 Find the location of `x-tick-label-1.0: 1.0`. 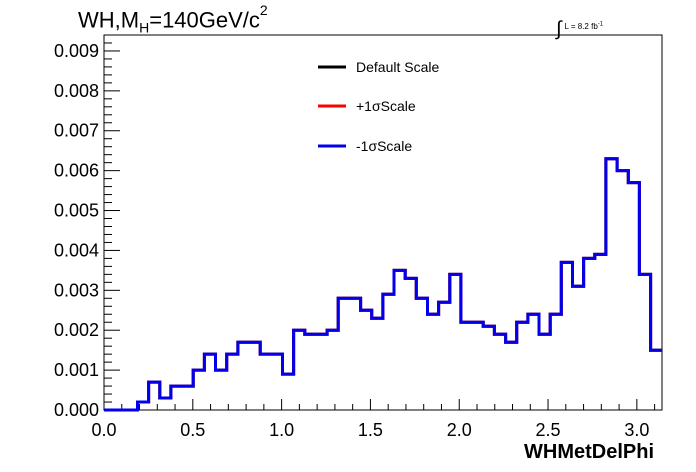

x-tick-label-1.0: 1.0 is located at coordinates (281, 430).